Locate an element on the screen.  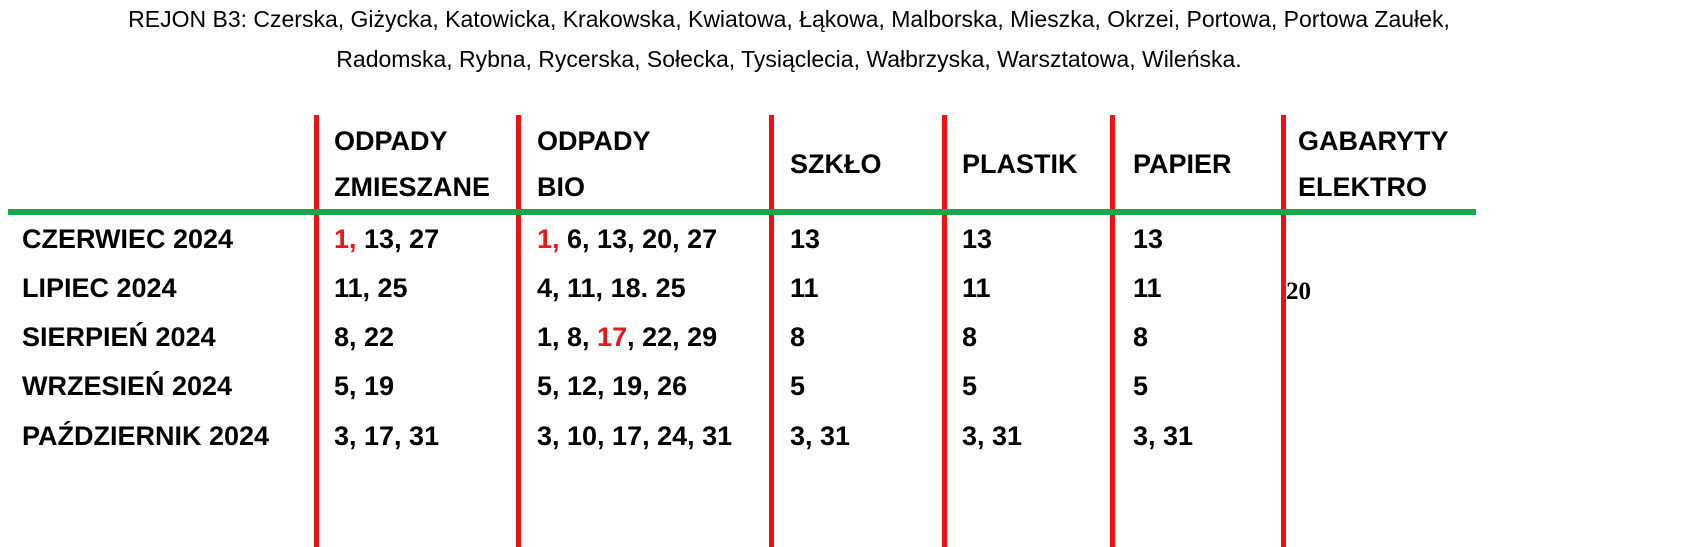
column-header-line: PAPIER is located at coordinates (1182, 164).